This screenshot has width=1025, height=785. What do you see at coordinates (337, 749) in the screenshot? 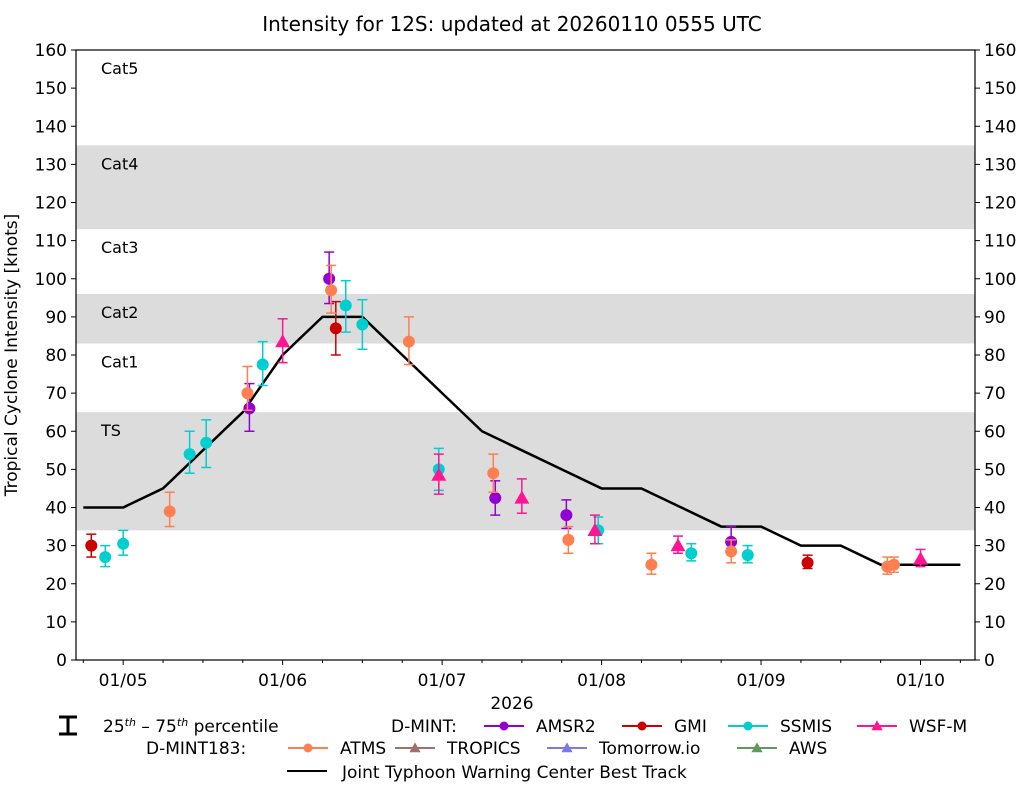
I see `legend-entry-atms: ATMS` at bounding box center [337, 749].